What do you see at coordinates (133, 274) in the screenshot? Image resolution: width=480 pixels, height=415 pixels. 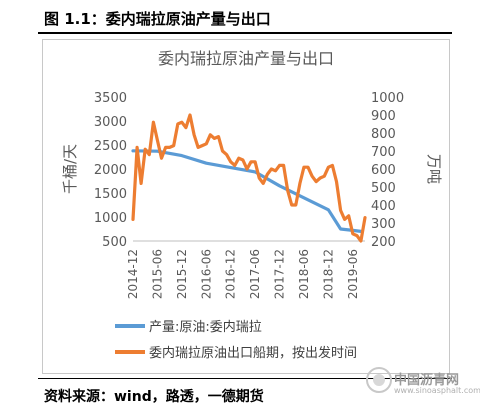 I see `x-tick-label: 2014-12` at bounding box center [133, 274].